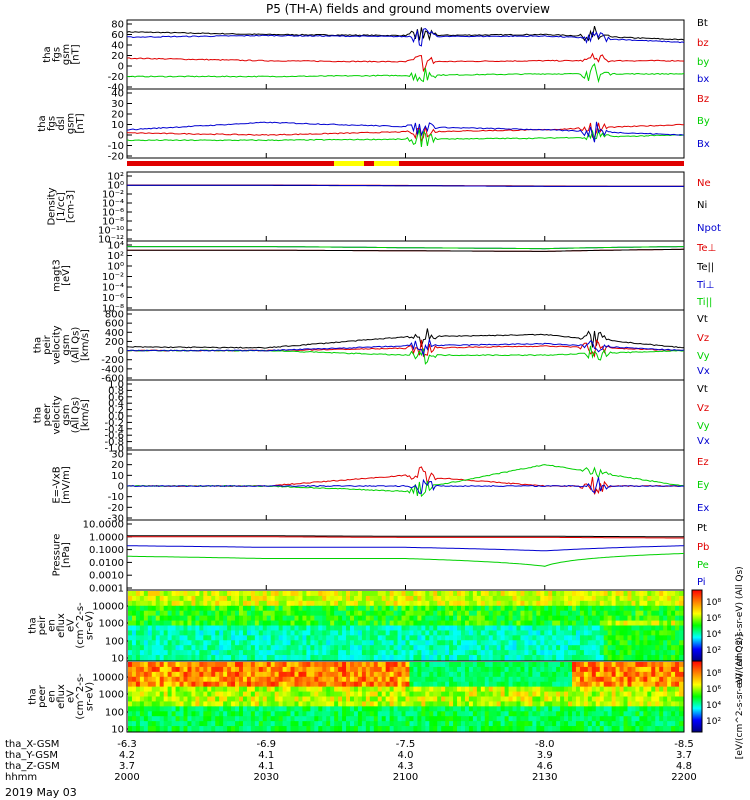  What do you see at coordinates (406, 744) in the screenshot?
I see `x-tick-label: -7.5` at bounding box center [406, 744].